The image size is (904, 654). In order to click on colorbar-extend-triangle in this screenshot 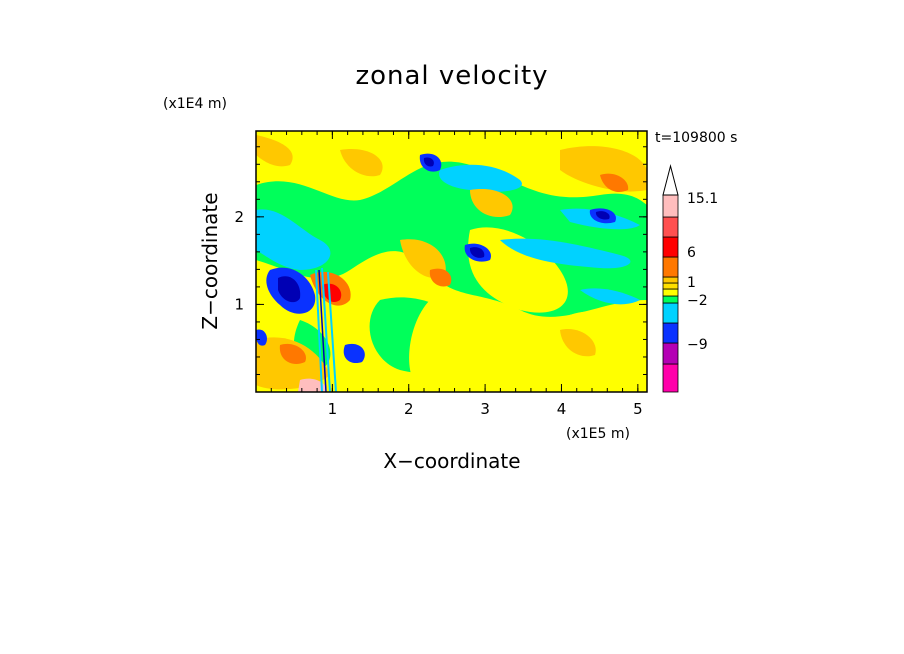, I will do `click(670, 180)`.